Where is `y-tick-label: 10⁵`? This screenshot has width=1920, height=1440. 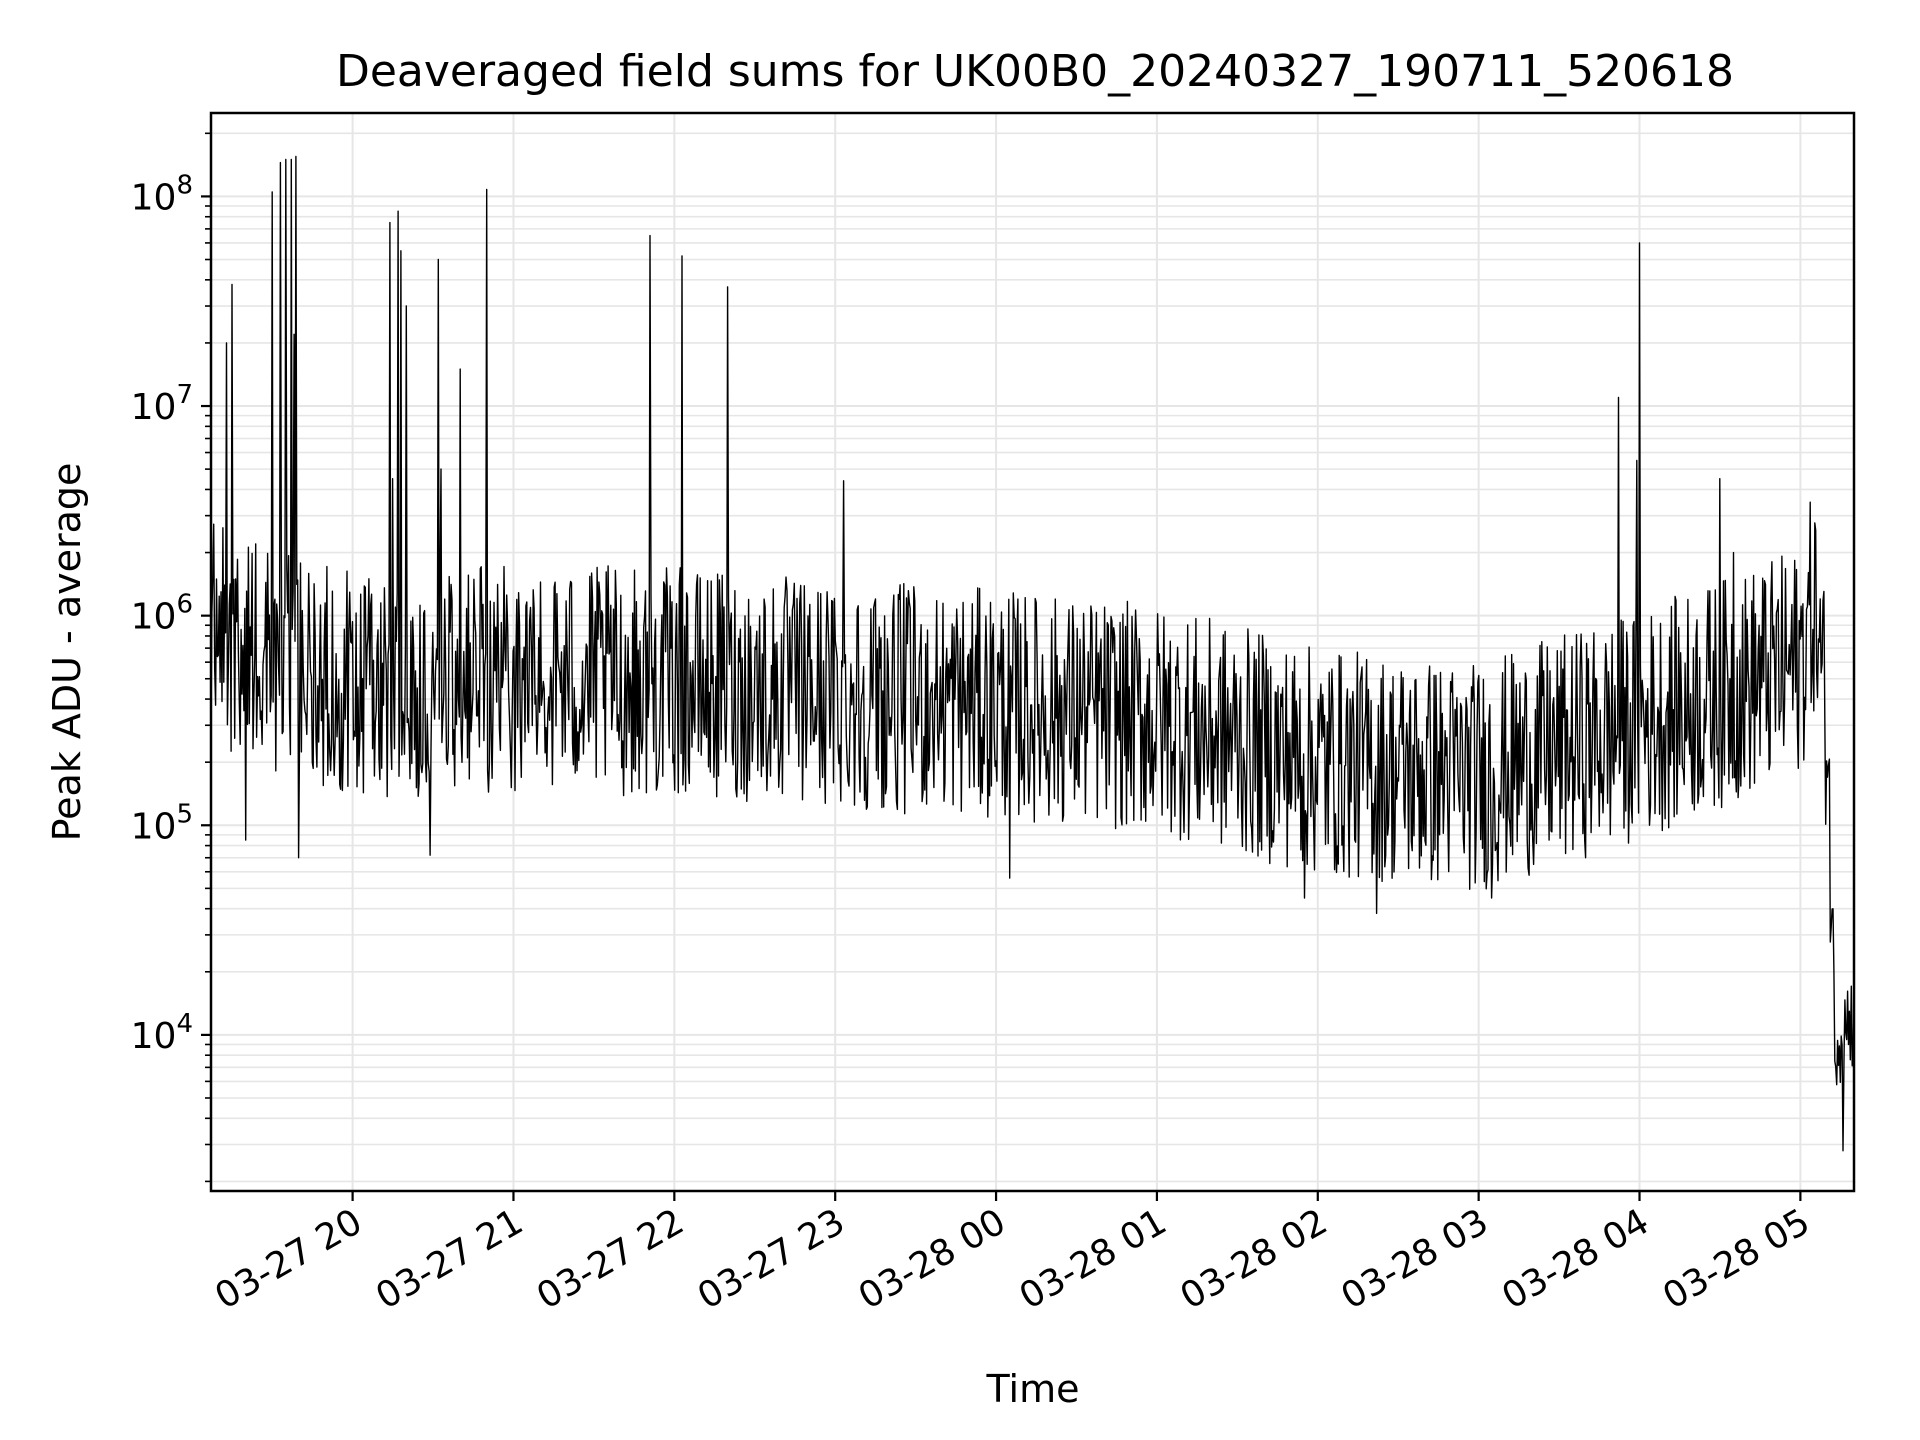
y-tick-label: 10⁵ is located at coordinates (162, 823).